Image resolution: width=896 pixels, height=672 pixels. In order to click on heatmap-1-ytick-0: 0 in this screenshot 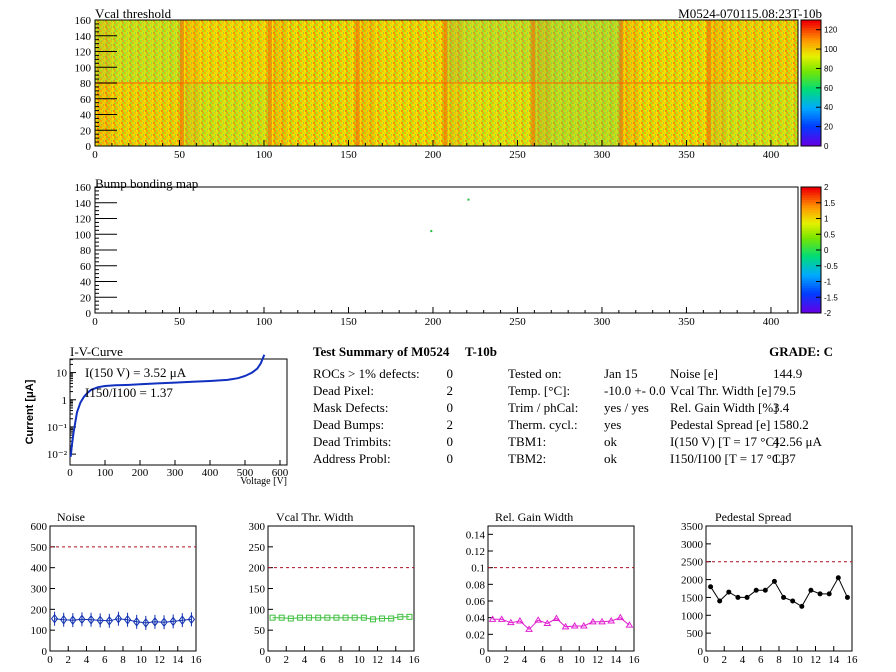, I will do `click(89, 314)`.